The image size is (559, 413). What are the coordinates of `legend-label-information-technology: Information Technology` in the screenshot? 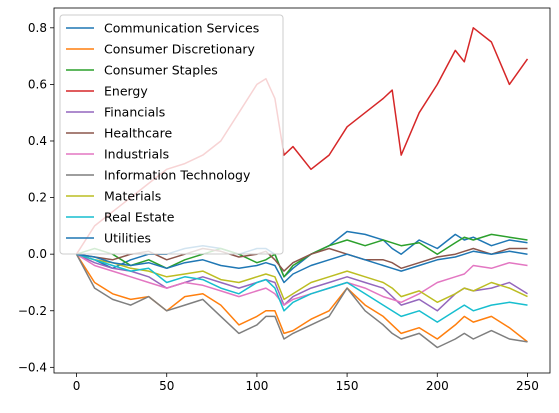 It's located at (177, 175).